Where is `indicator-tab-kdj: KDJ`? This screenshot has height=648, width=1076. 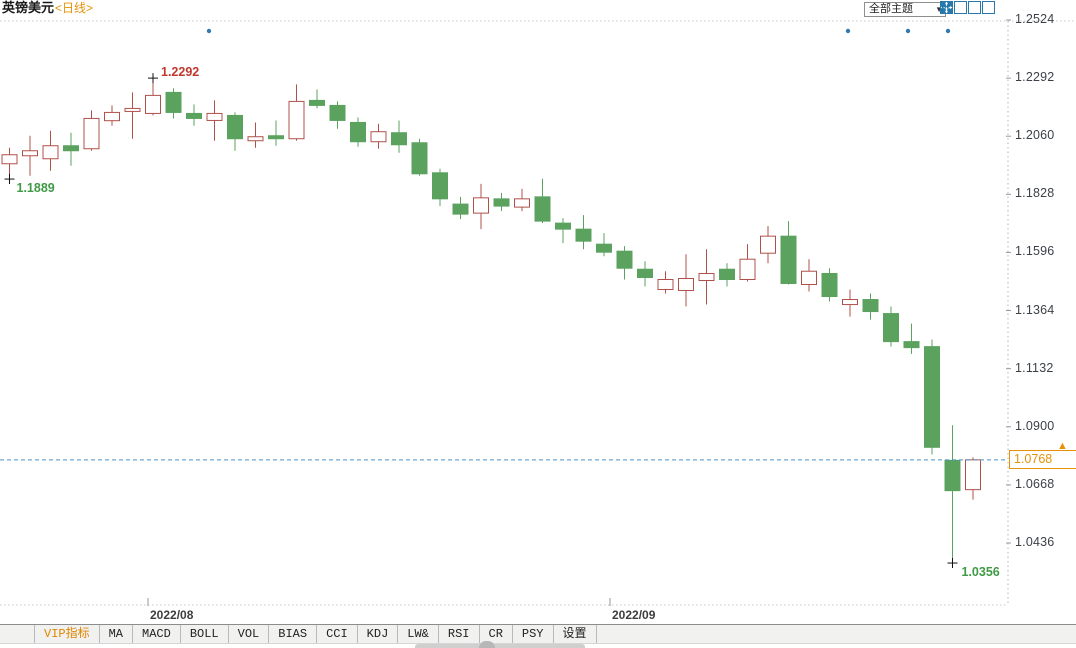
indicator-tab-kdj: KDJ is located at coordinates (378, 634).